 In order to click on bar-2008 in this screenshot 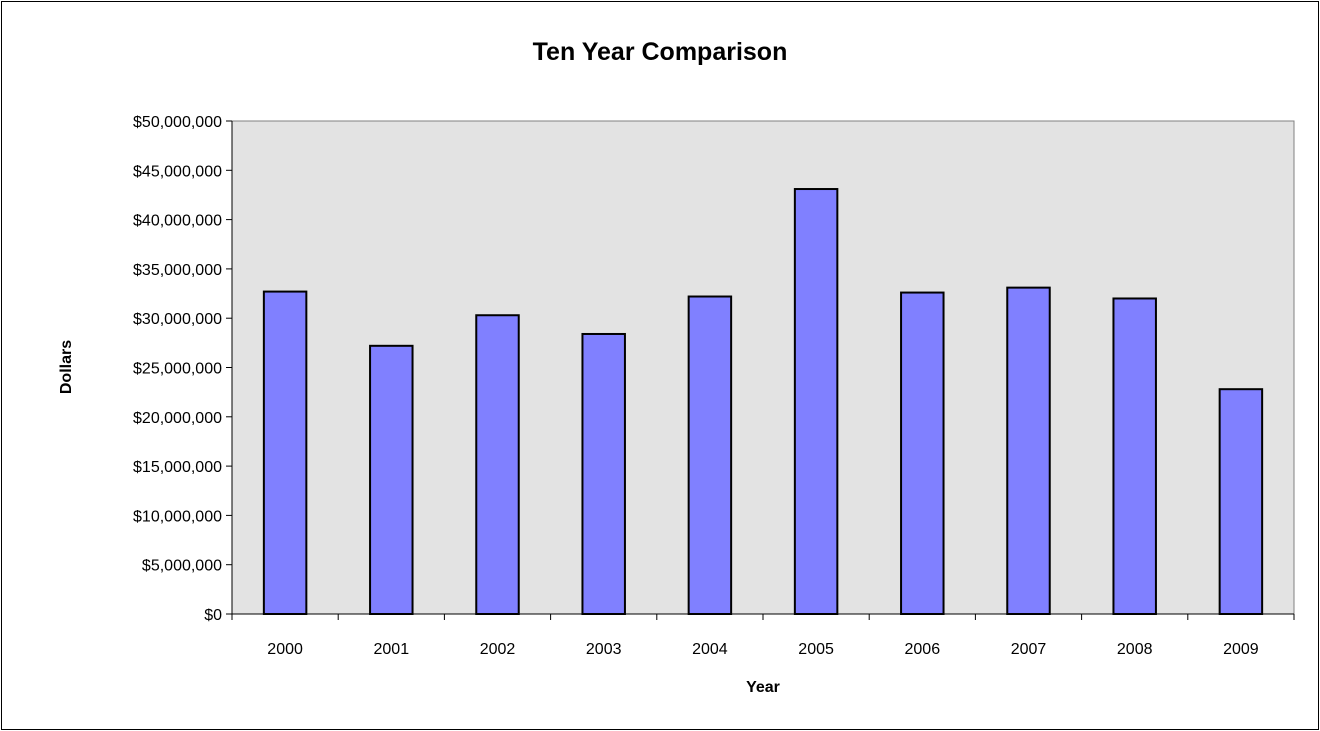, I will do `click(1134, 456)`.